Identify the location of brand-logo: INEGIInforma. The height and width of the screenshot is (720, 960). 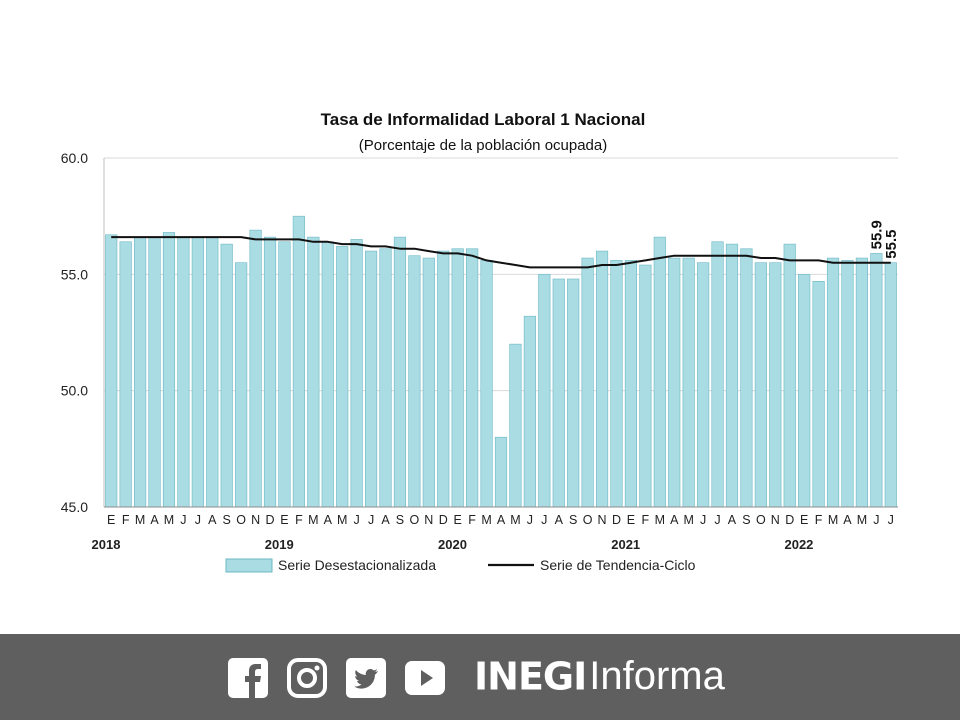
(599, 677).